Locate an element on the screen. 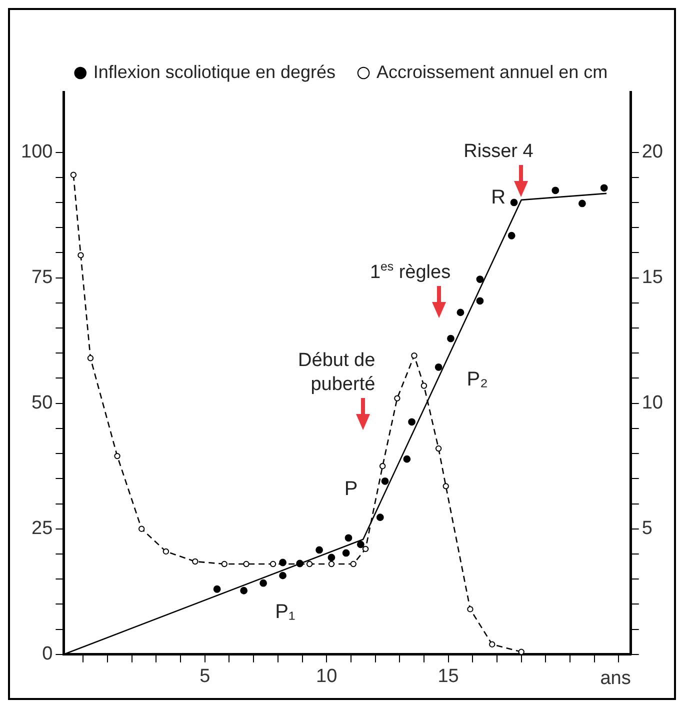  annotation: P is located at coordinates (351, 489).